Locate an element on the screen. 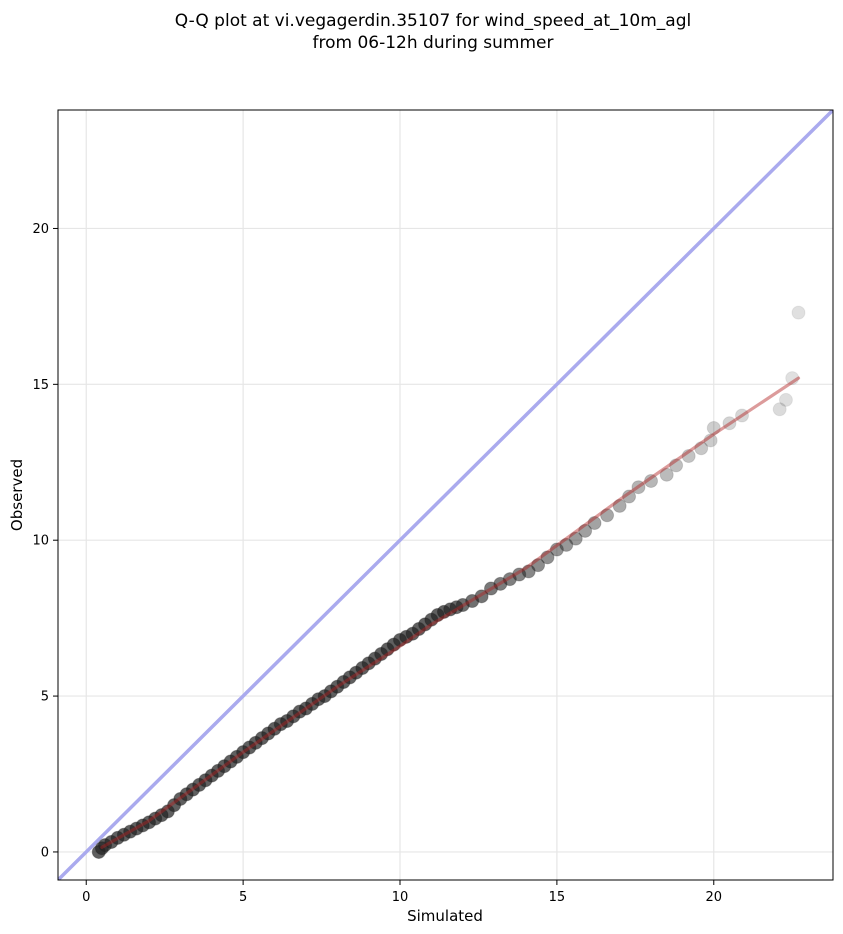 This screenshot has height=934, width=843. x-axis-label: Simulated is located at coordinates (445, 916).